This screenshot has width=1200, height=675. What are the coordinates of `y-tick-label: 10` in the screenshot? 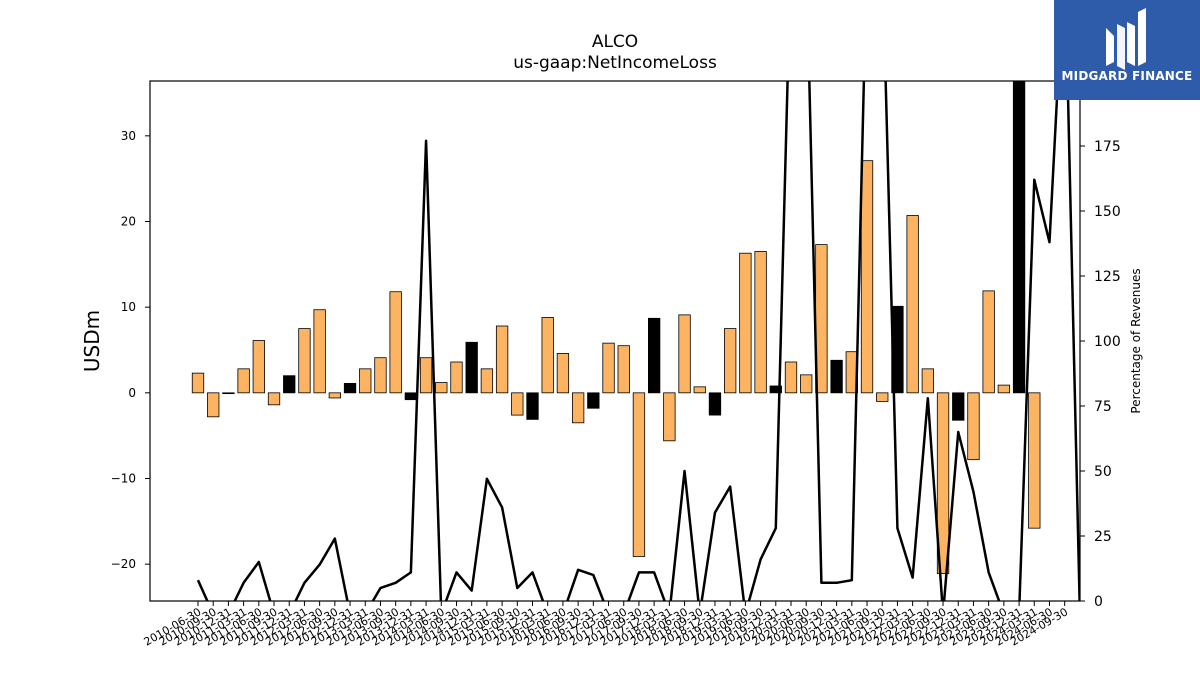 It's located at (128, 307).